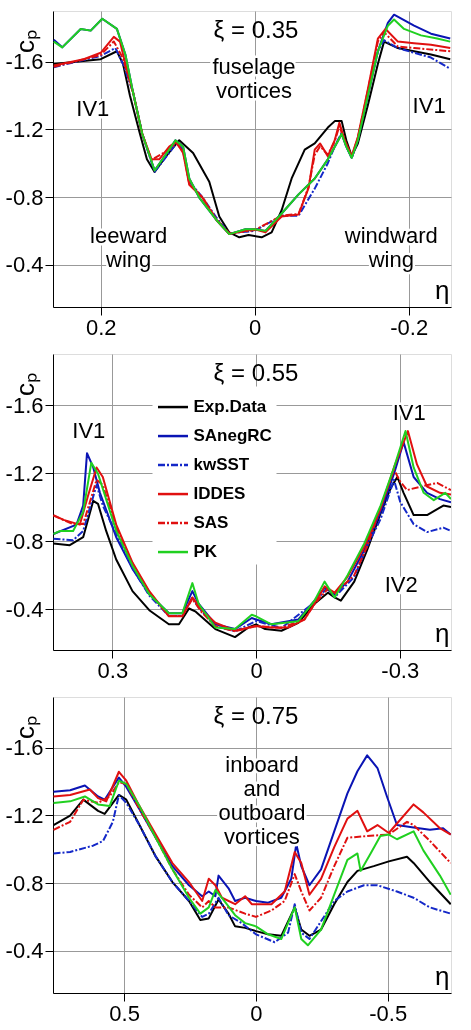 The width and height of the screenshot is (471, 1030). Describe the element at coordinates (254, 79) in the screenshot. I see `annotation: fuselage vortices` at that location.